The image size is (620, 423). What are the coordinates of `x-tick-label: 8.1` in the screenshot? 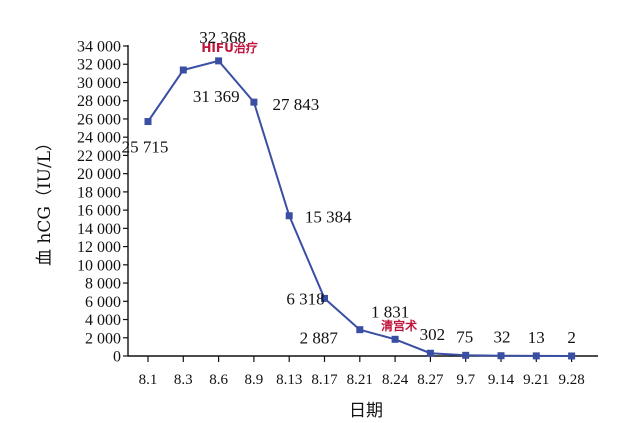 It's located at (148, 380).